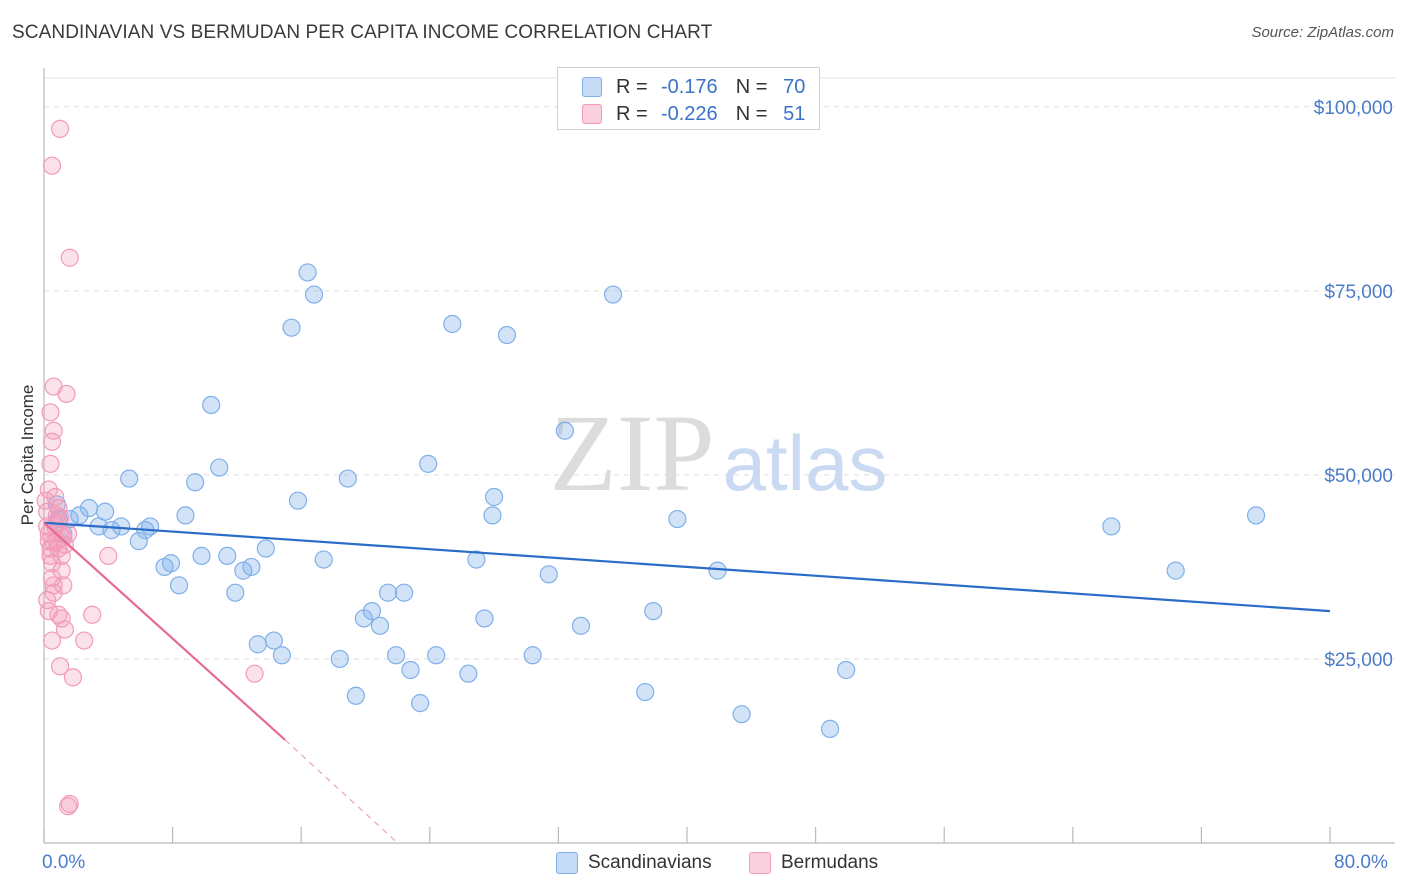 The width and height of the screenshot is (1406, 892). What do you see at coordinates (592, 114) in the screenshot?
I see `legend-swatch-pink` at bounding box center [592, 114].